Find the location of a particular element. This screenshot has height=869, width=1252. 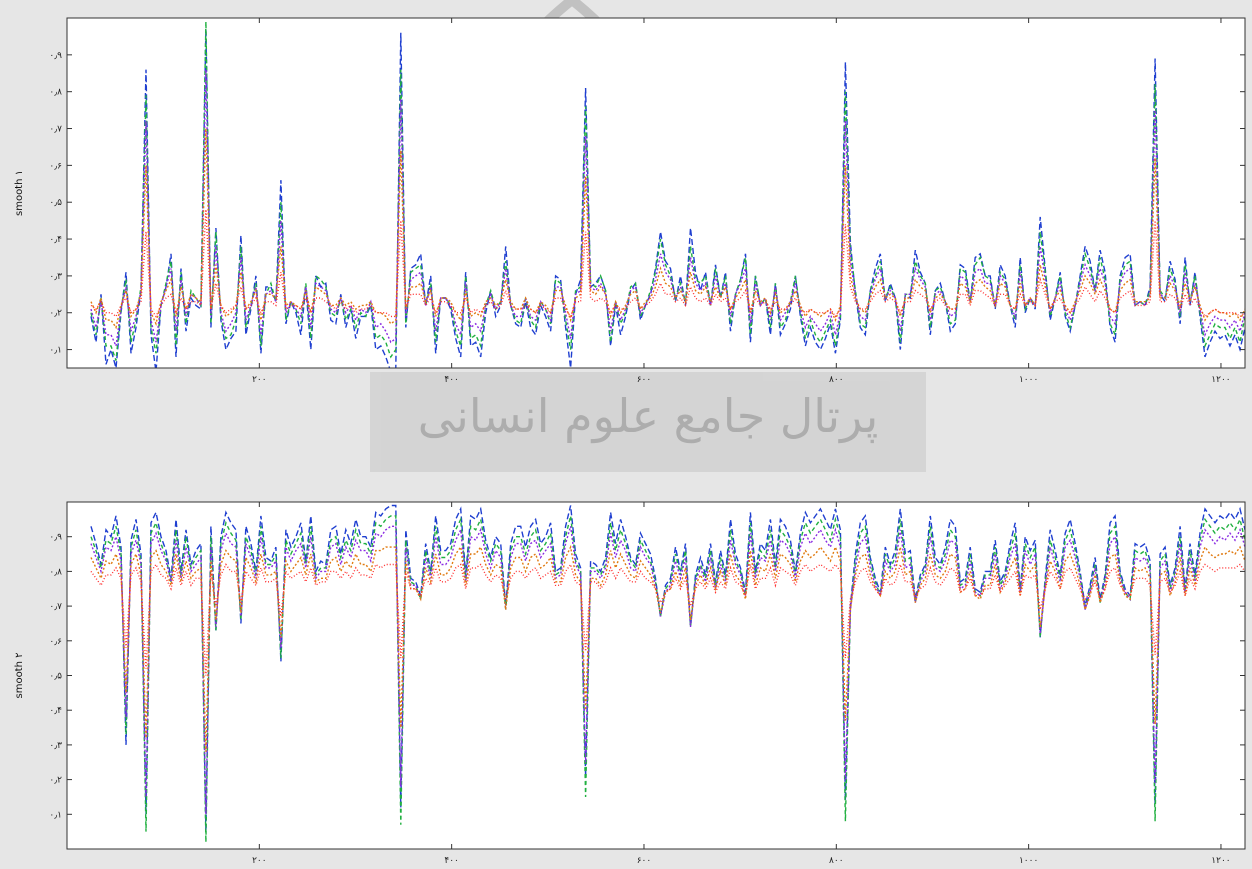

y-axis-label: smooth ۲ is located at coordinates (19, 676).